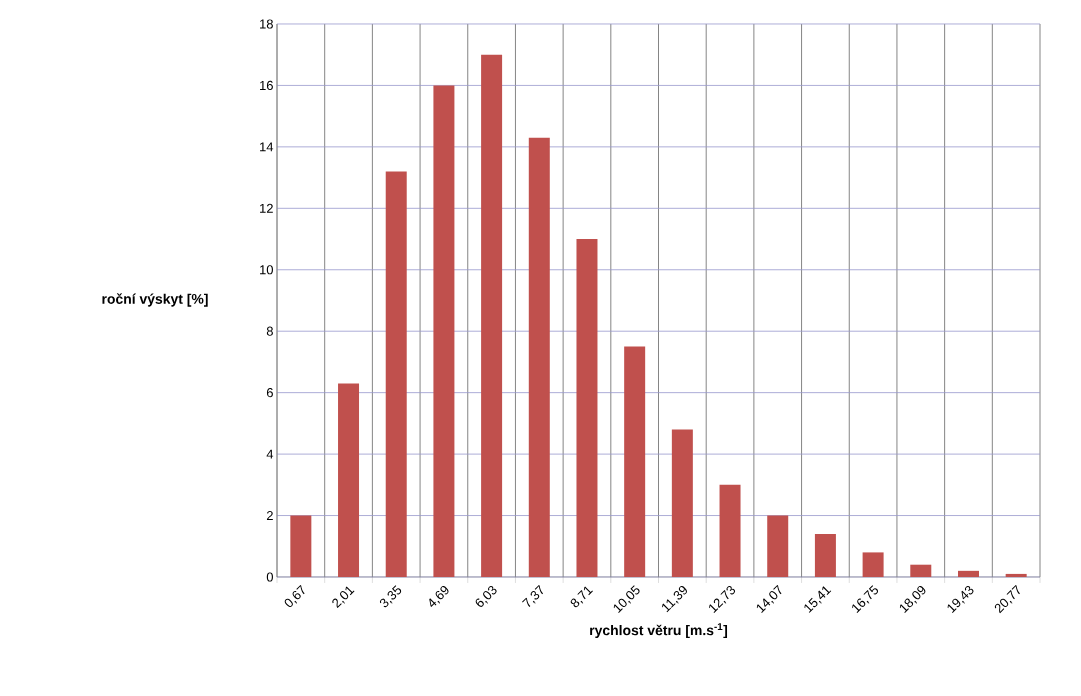 This screenshot has height=696, width=1081. I want to click on y-tick-label: 16, so click(266, 85).